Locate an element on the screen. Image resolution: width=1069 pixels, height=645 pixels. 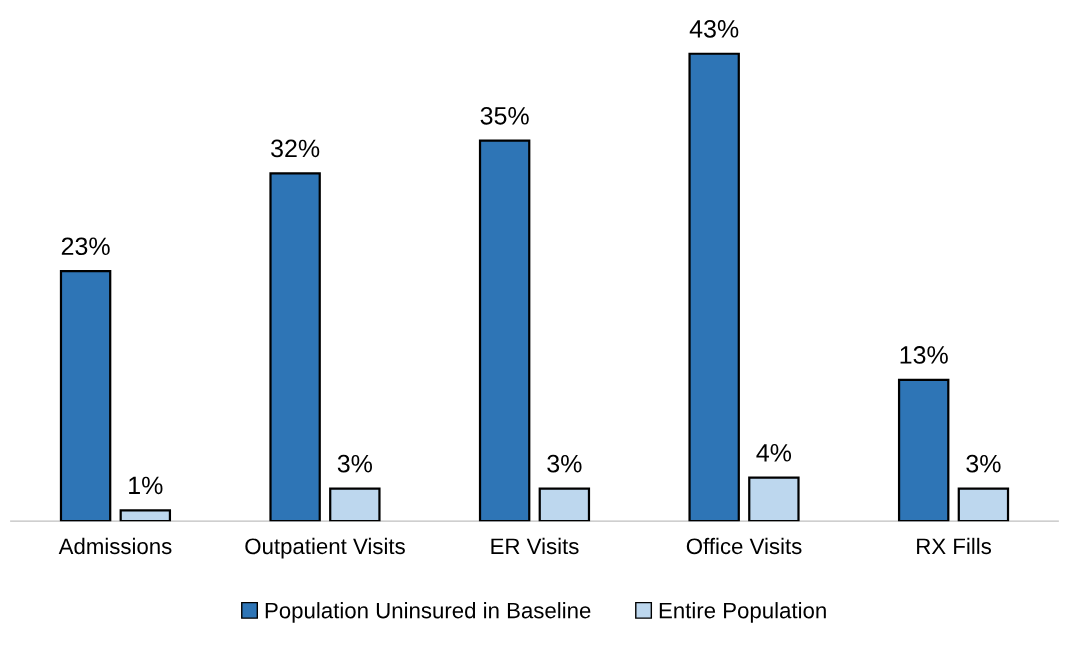
x-tick-label: Outpatient Visits is located at coordinates (325, 548).